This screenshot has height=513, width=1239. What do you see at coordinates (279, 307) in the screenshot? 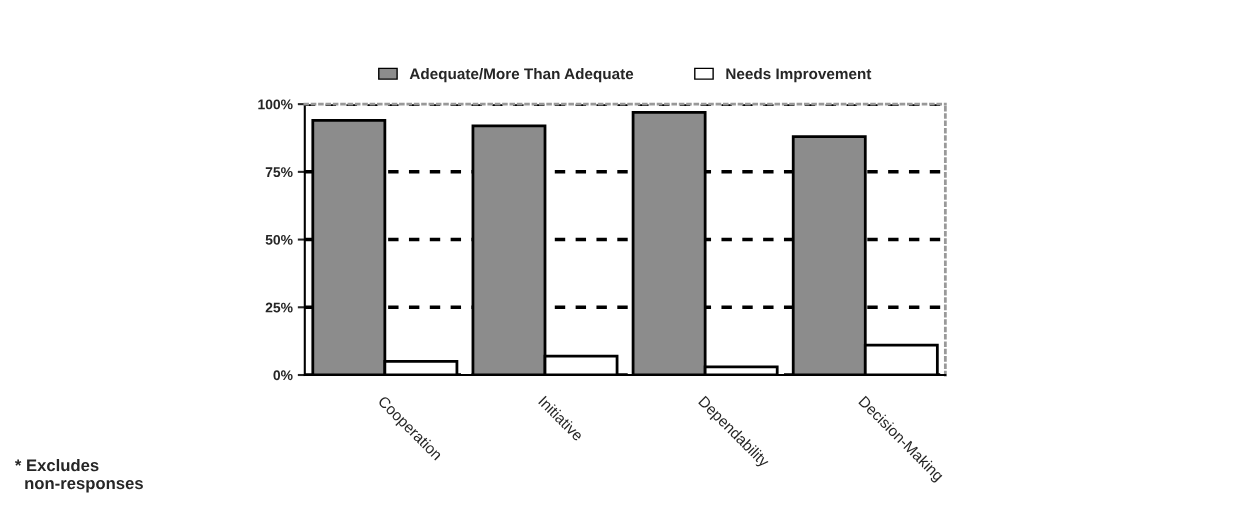
I see `y-tick-label: 25%` at bounding box center [279, 307].